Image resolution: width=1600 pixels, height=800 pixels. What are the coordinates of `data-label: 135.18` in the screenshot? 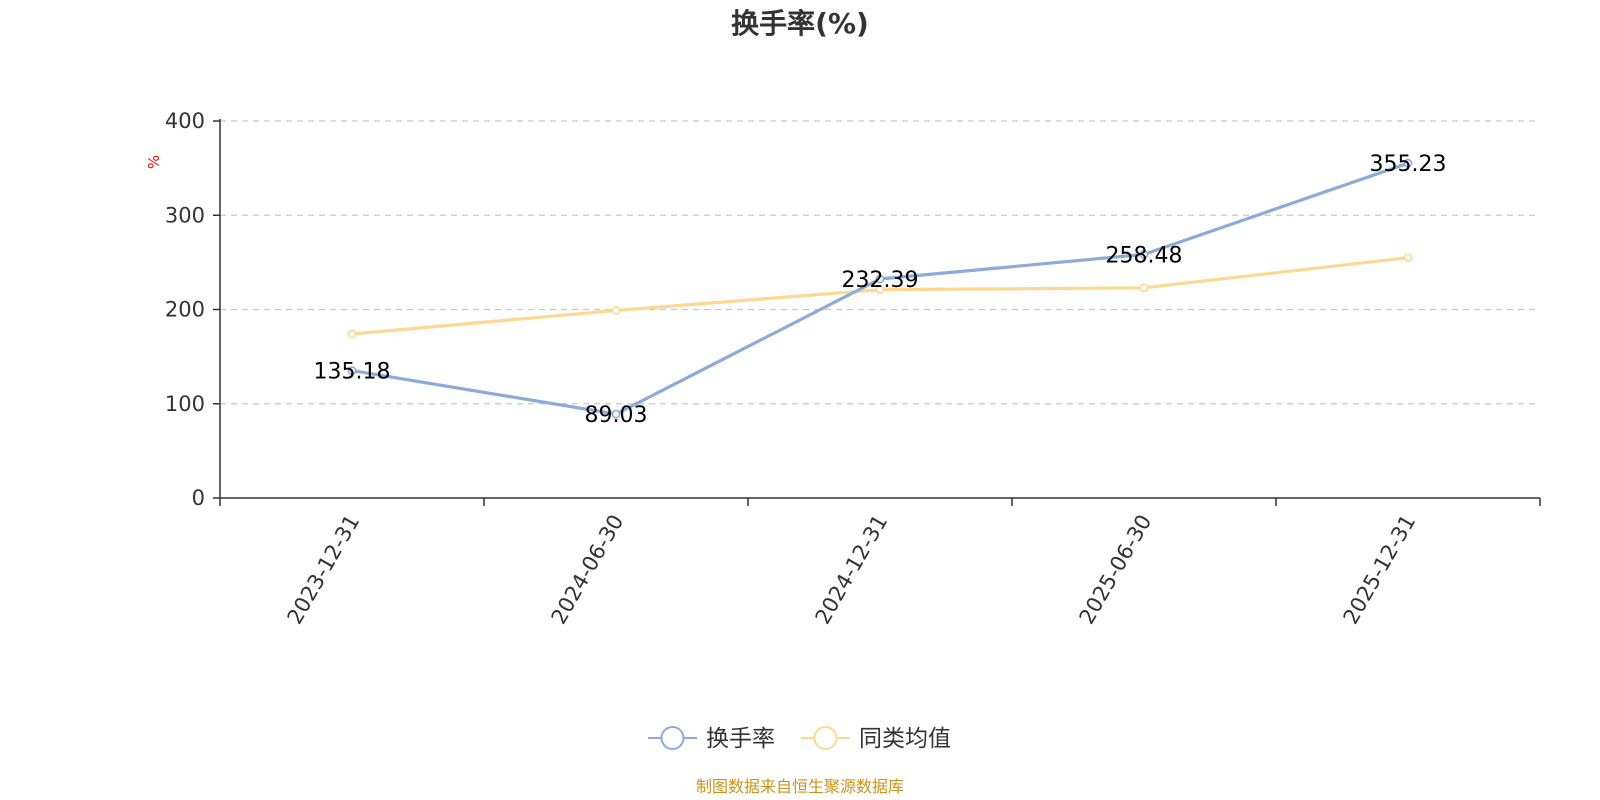 It's located at (352, 372).